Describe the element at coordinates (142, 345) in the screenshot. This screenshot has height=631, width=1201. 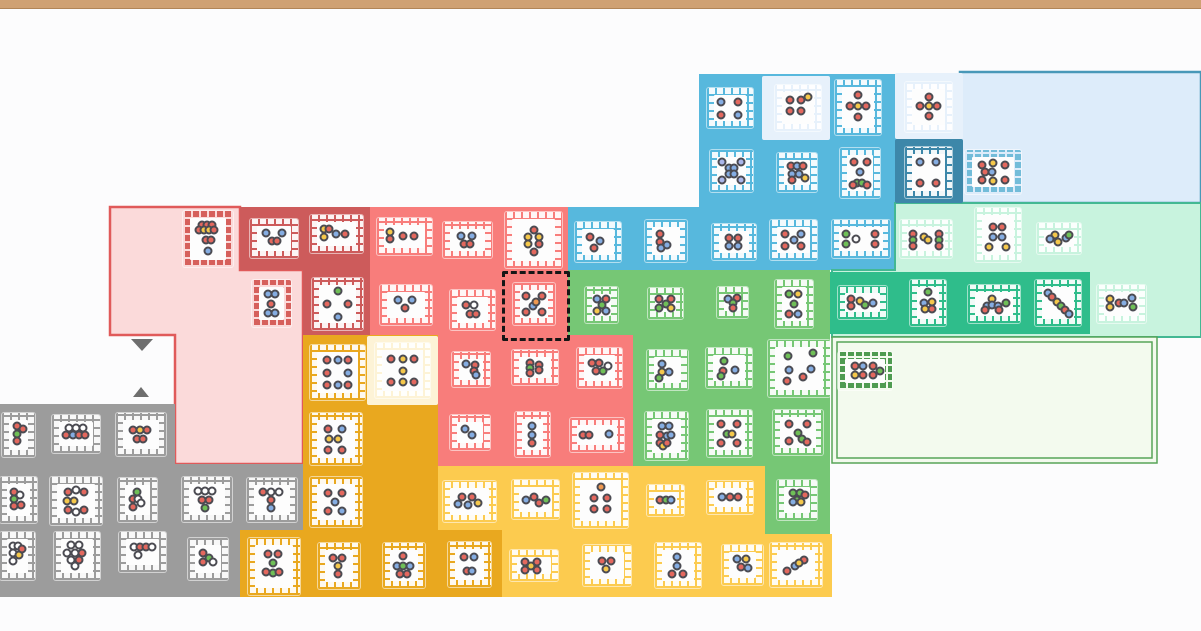
I see `scroll-down-arrow-icon` at that location.